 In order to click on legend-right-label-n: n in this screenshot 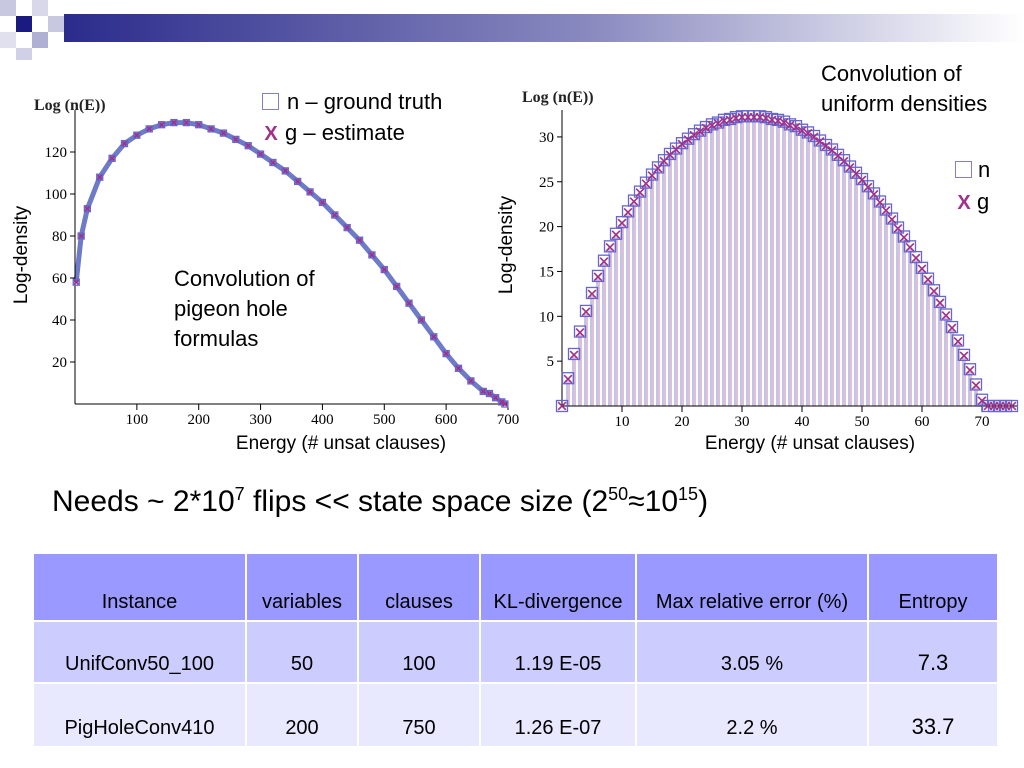, I will do `click(984, 169)`.